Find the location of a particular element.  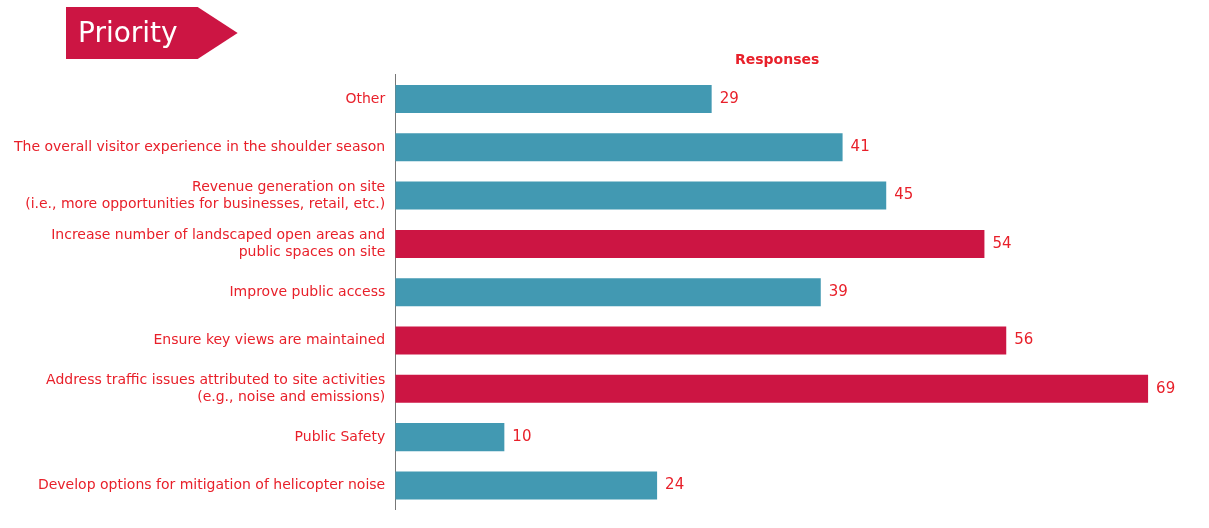

data-label: 10 is located at coordinates (522, 436).